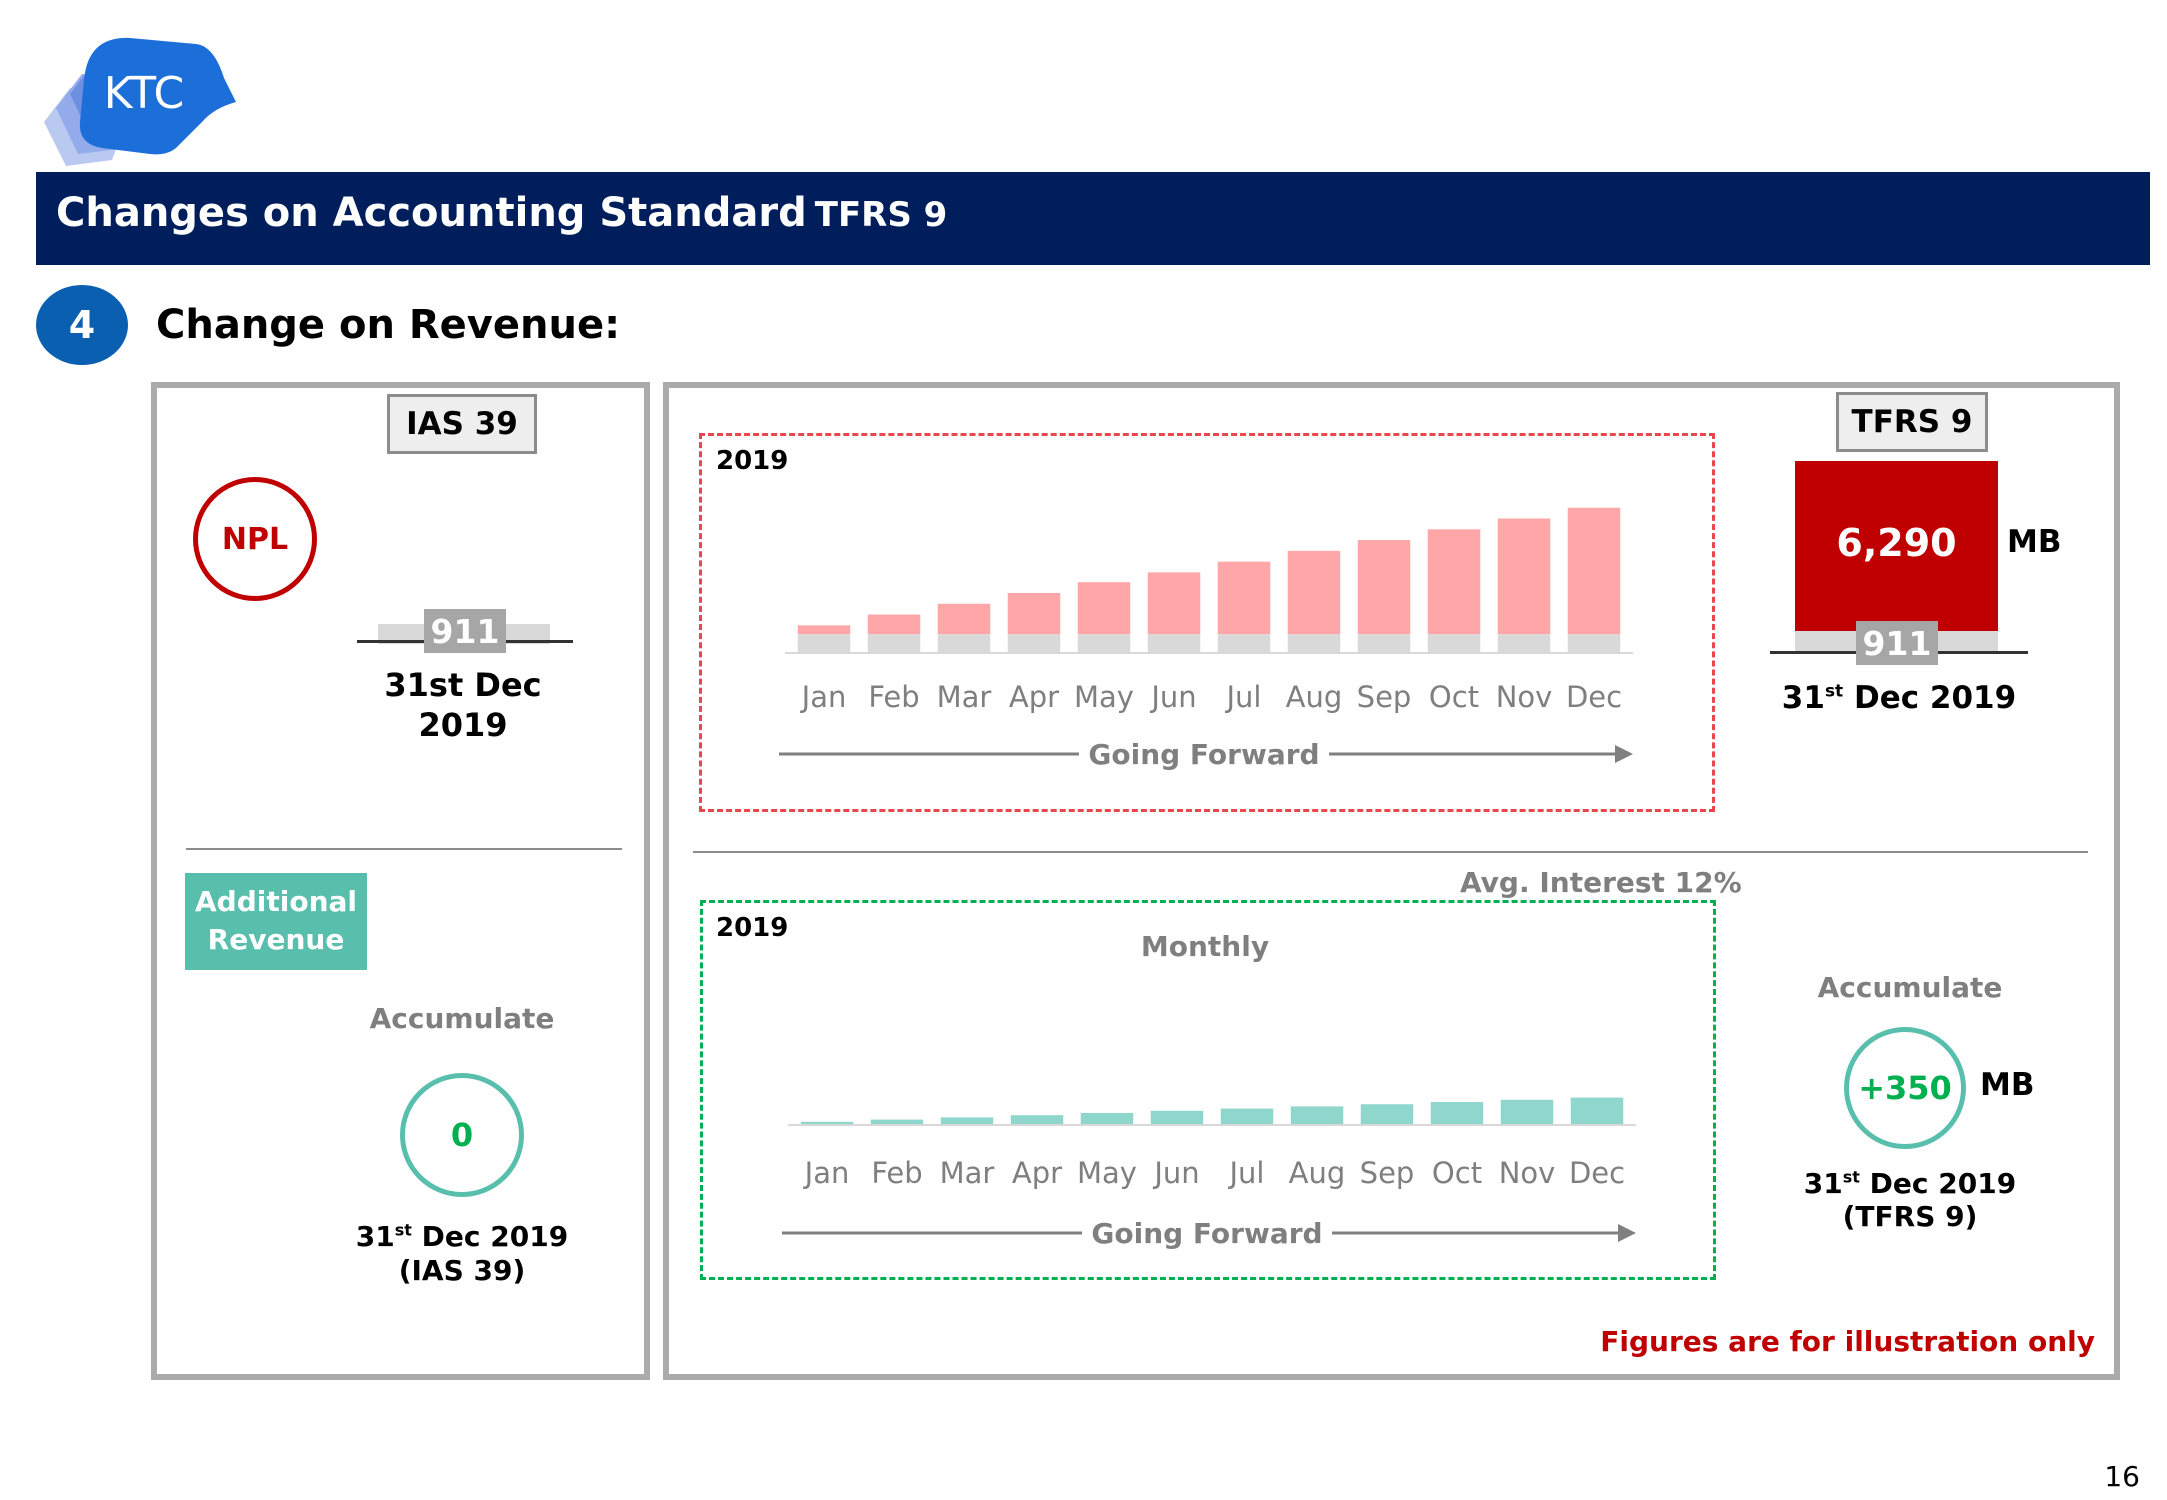 The height and width of the screenshot is (1500, 2167). I want to click on npl-date-line1: 31st Dec, so click(463, 685).